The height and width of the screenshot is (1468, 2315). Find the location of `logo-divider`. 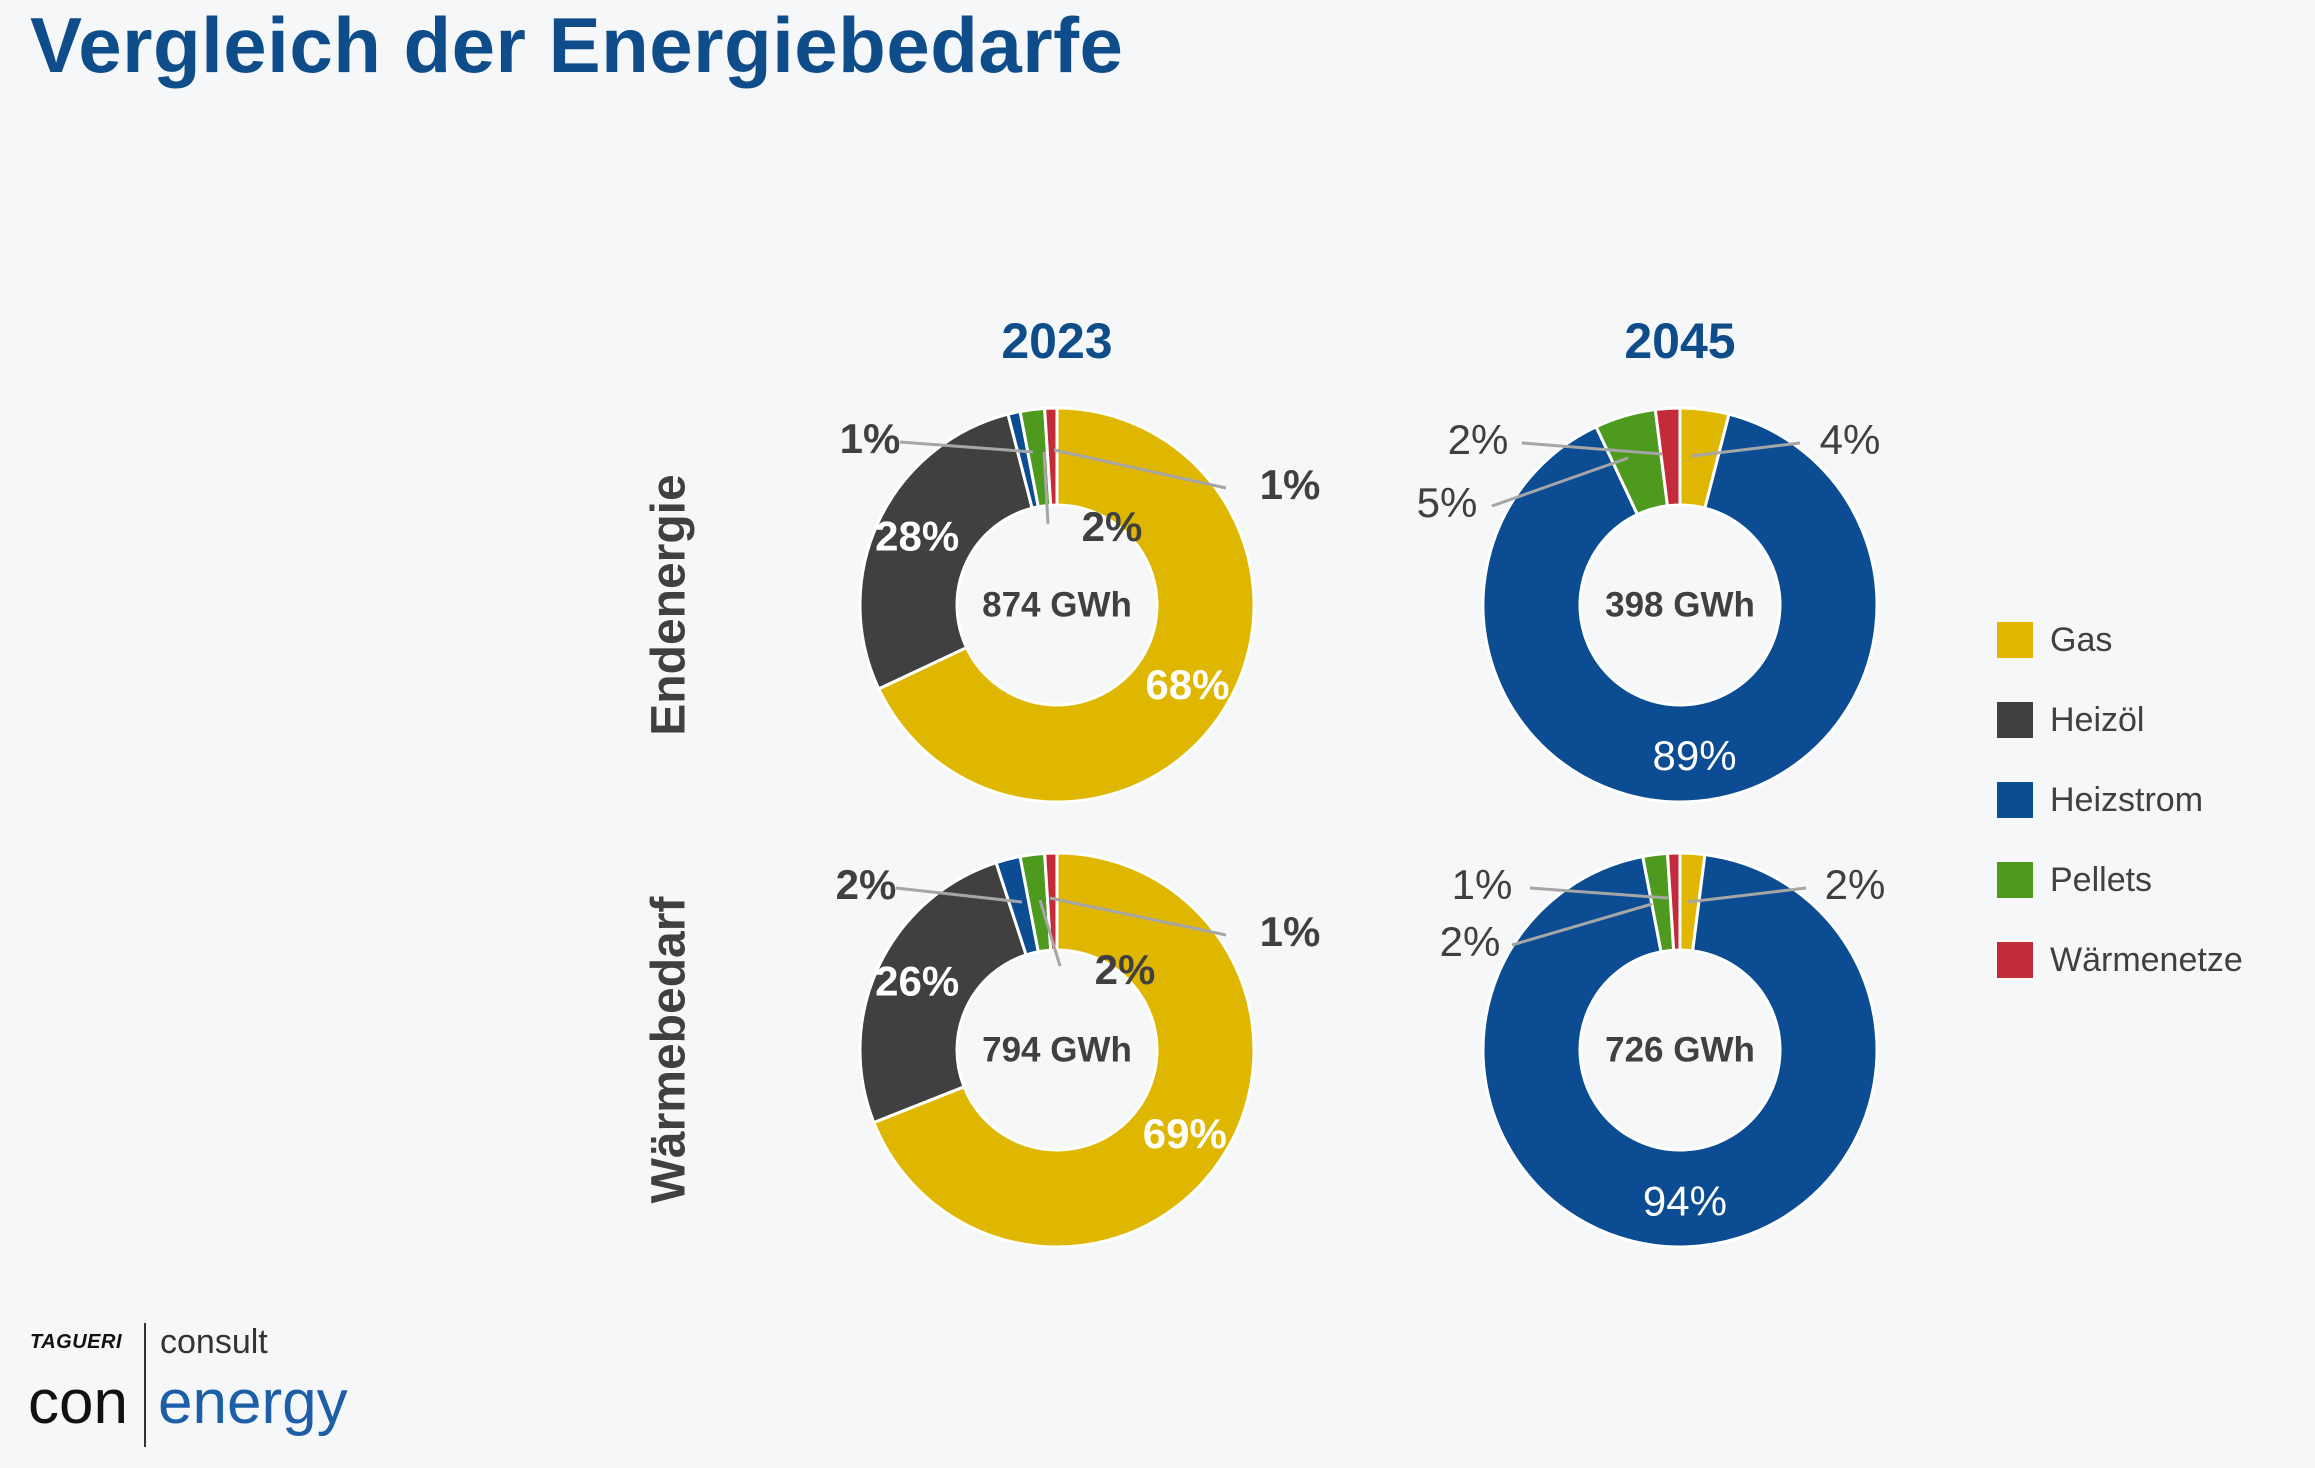

logo-divider is located at coordinates (145, 1385).